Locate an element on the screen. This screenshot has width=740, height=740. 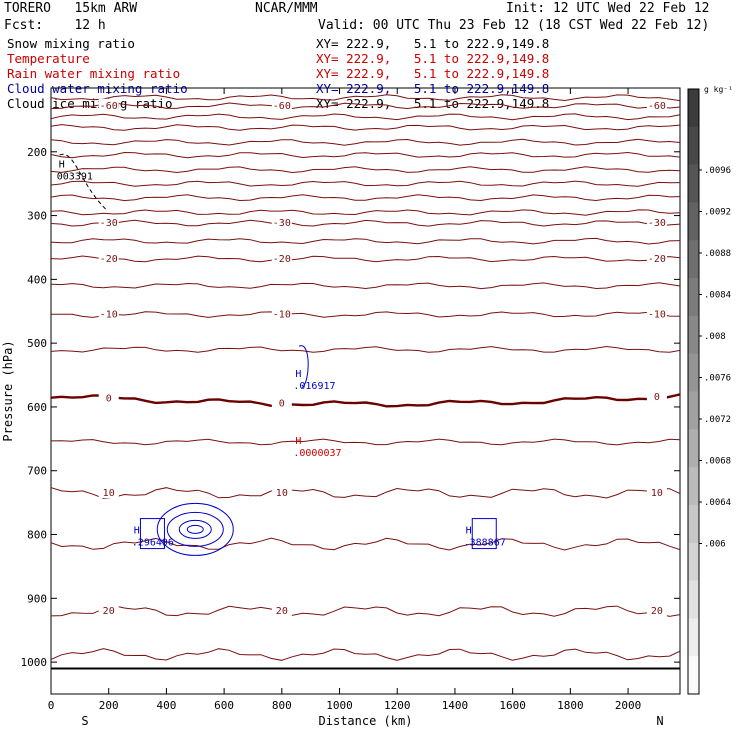
colorbar-tick-label: .006 is located at coordinates (715, 545).